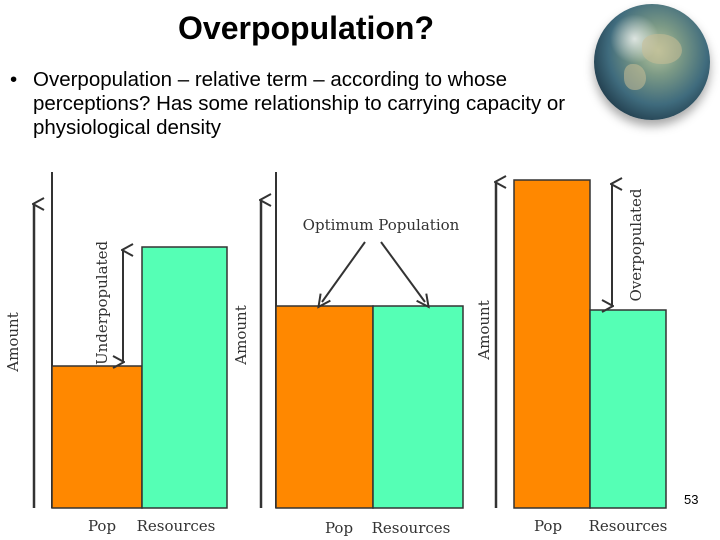 The image size is (720, 540). I want to click on earth-globe-icon, so click(652, 62).